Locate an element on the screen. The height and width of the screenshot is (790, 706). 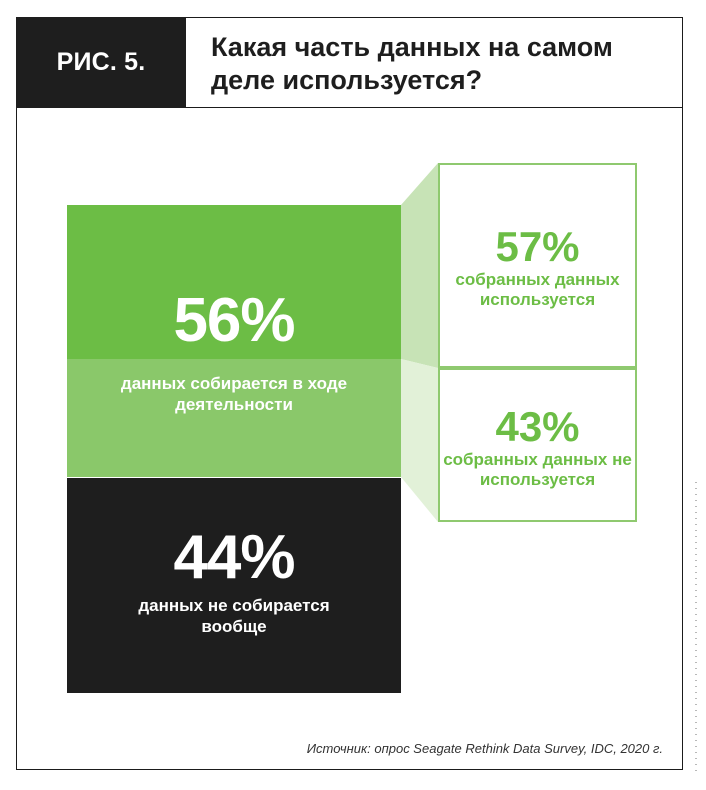
connector-lower is located at coordinates (419, 440).